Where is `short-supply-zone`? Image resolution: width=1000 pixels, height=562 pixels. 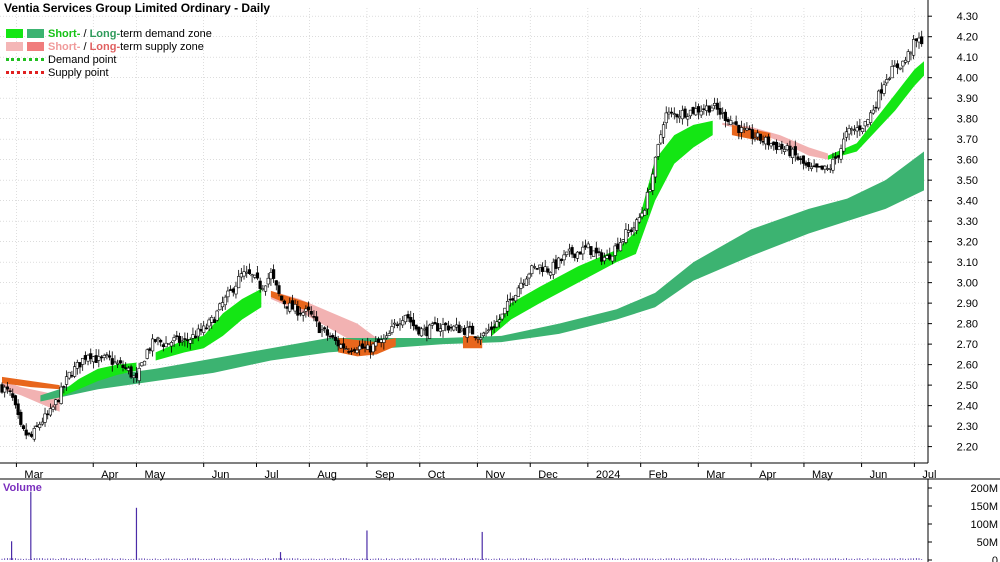
short-supply-zone is located at coordinates (775, 141).